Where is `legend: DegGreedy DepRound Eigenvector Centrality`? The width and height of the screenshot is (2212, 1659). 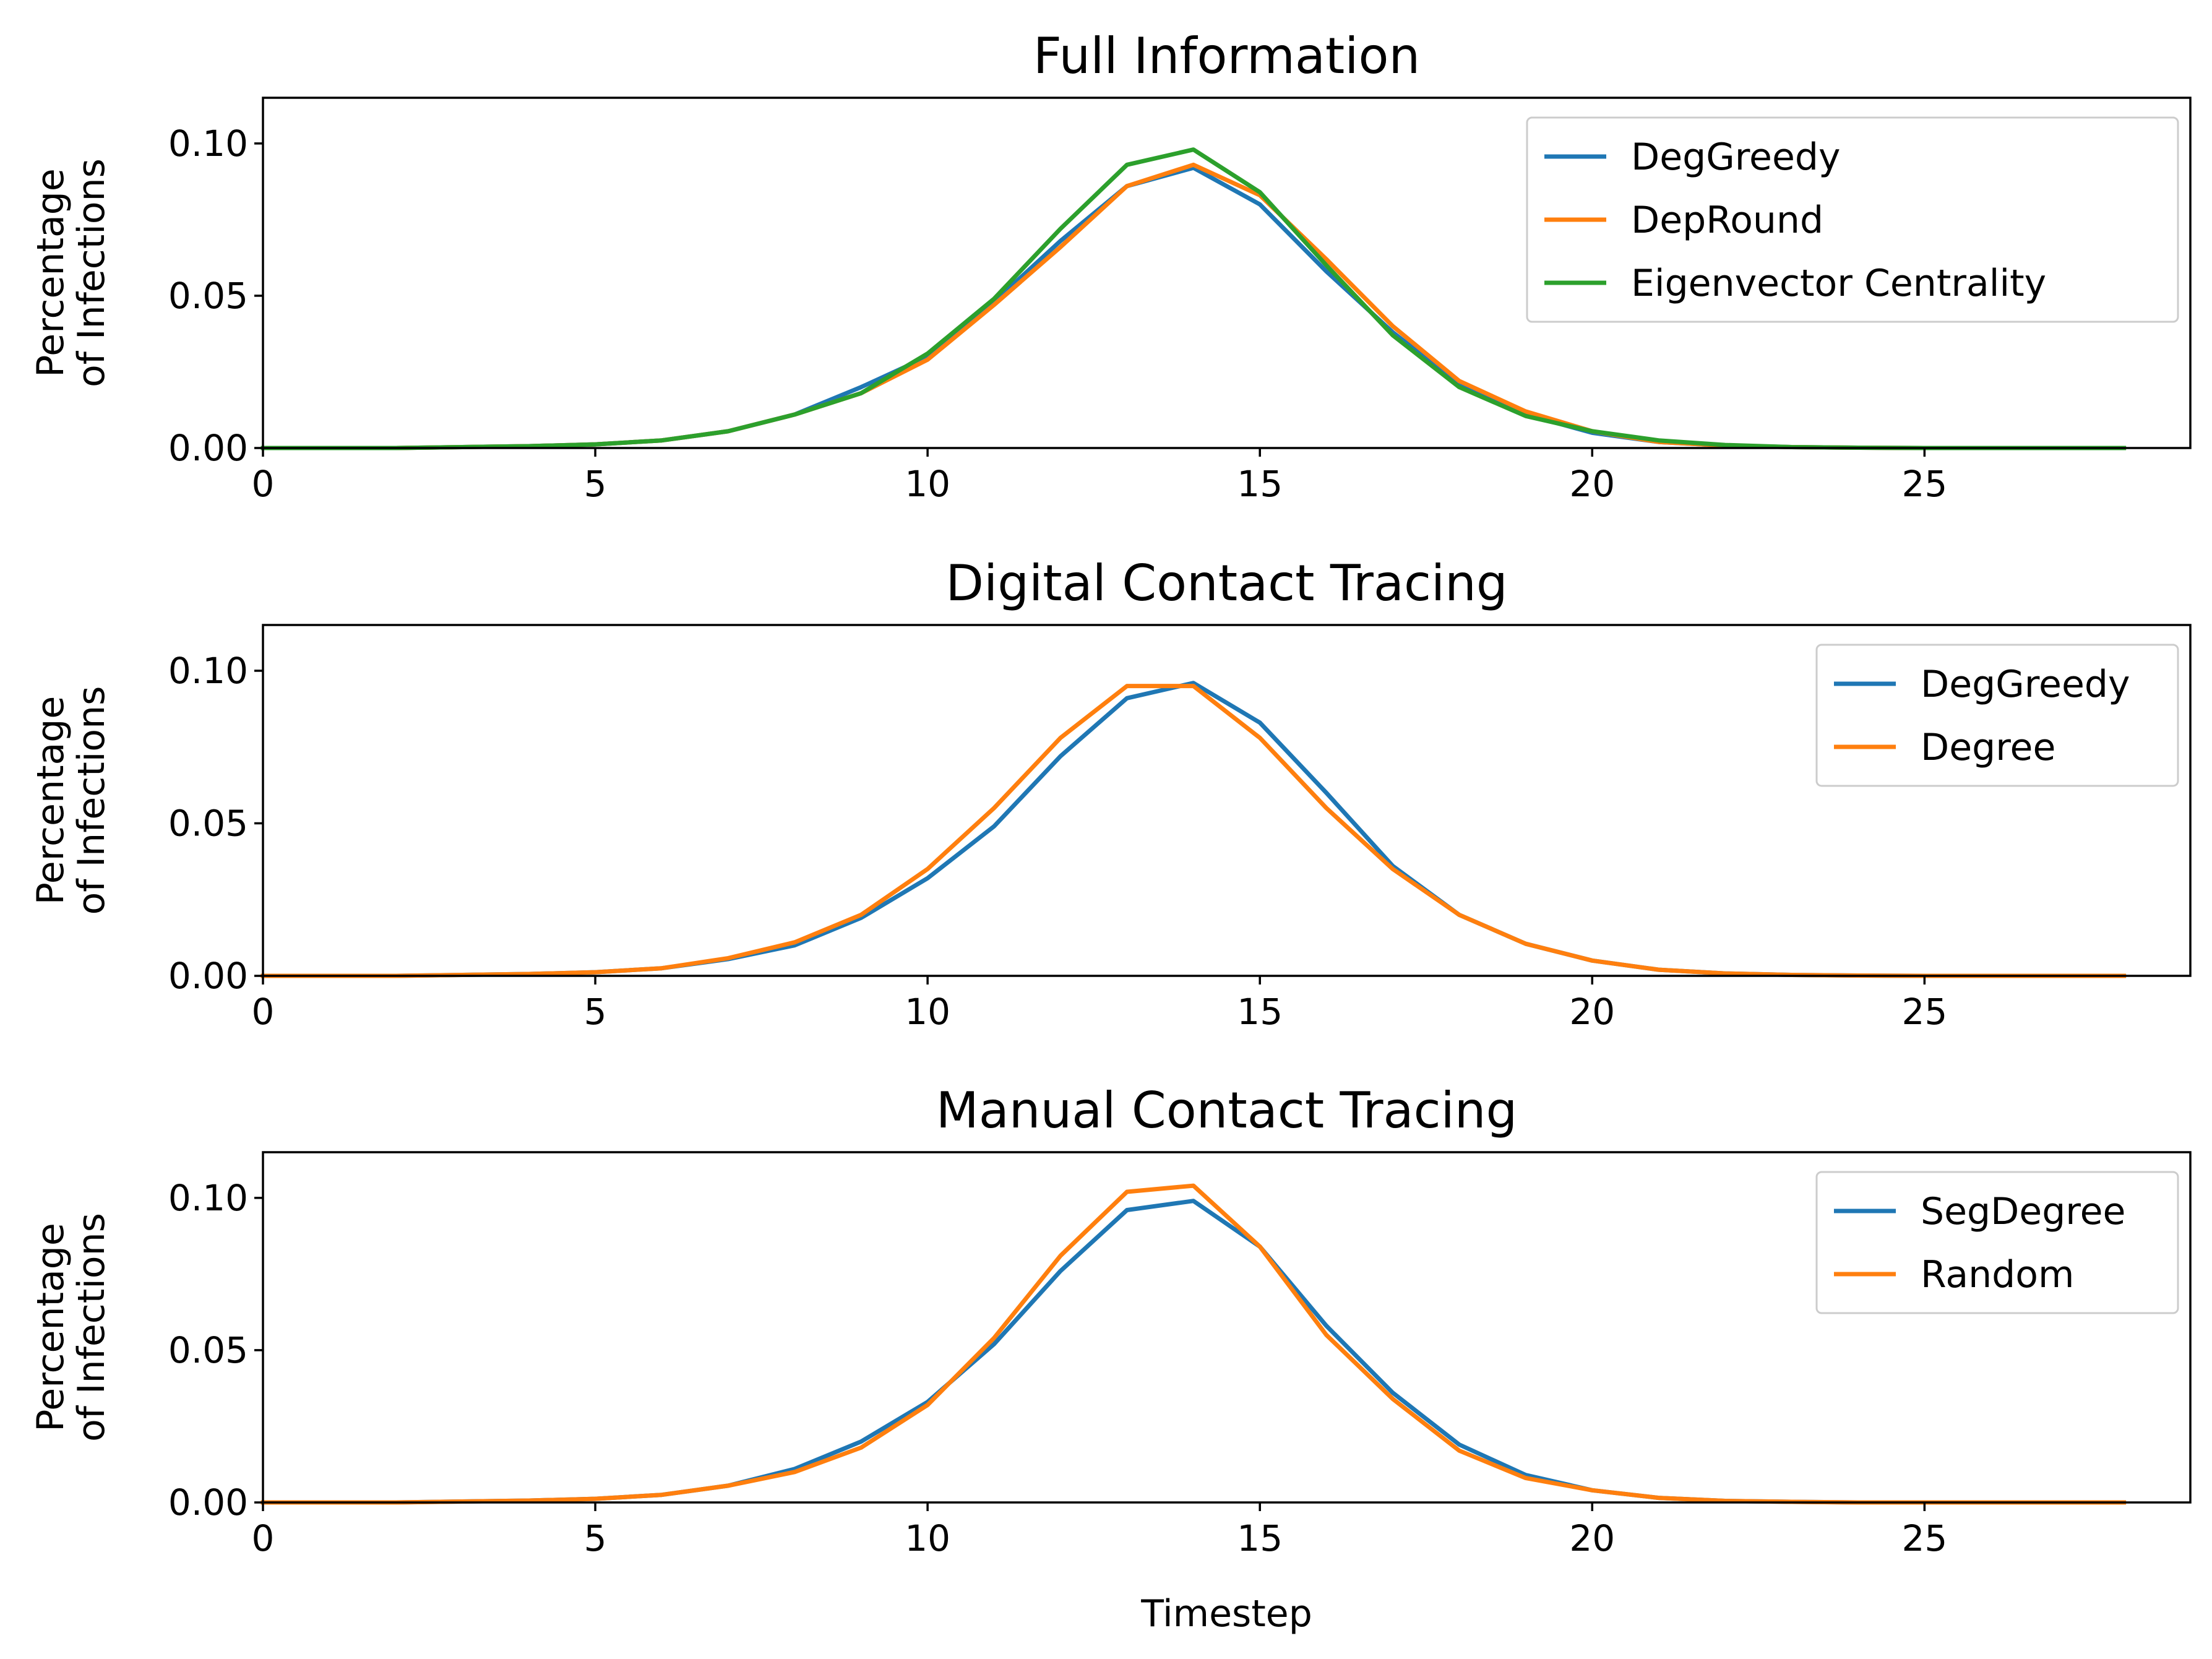 legend: DegGreedy DepRound Eigenvector Centrality is located at coordinates (1853, 219).